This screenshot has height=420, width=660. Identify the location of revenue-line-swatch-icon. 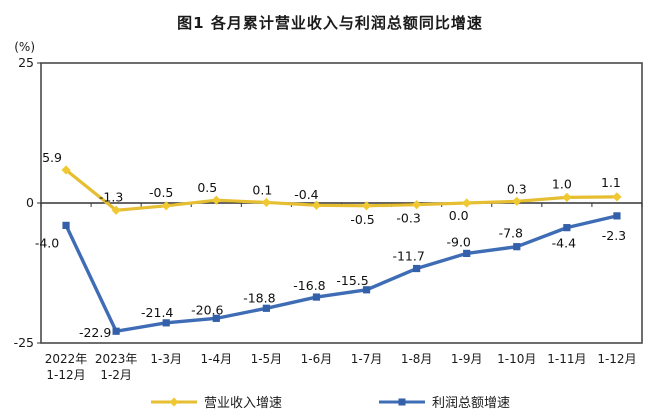
(173, 401).